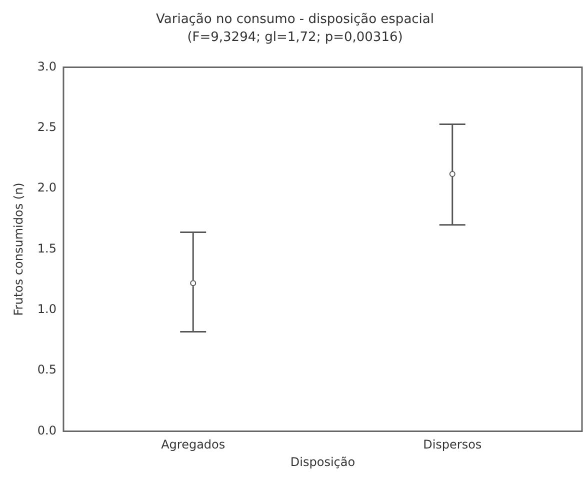 The height and width of the screenshot is (480, 587). Describe the element at coordinates (193, 445) in the screenshot. I see `x-tick-label: Agregados` at that location.